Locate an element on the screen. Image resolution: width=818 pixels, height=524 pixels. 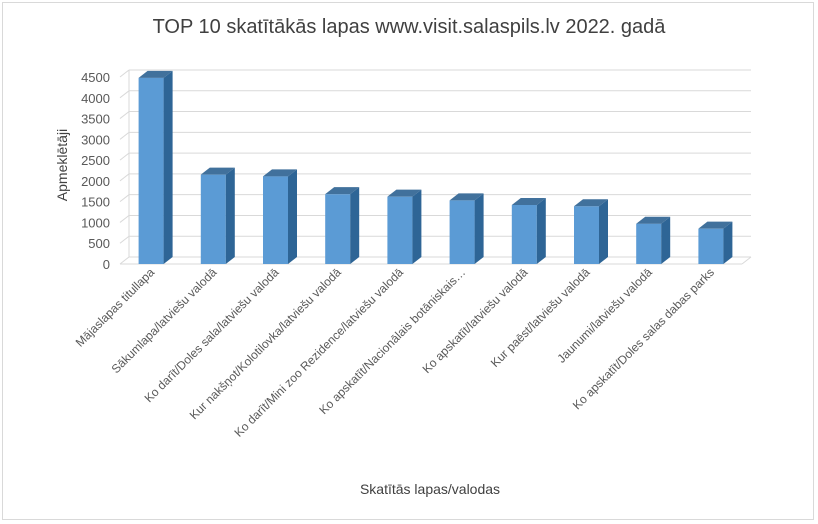
y-tick-label: 500 is located at coordinates (99, 243).